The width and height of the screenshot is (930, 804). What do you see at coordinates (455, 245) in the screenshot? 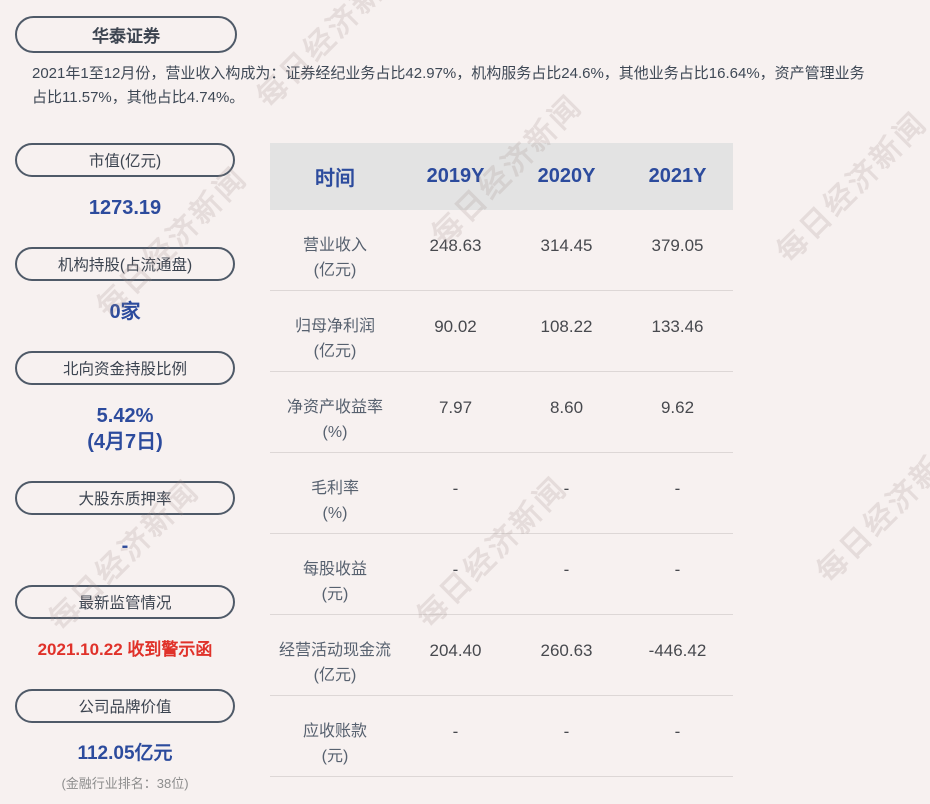
I see `cell-value: 248.63` at bounding box center [455, 245].